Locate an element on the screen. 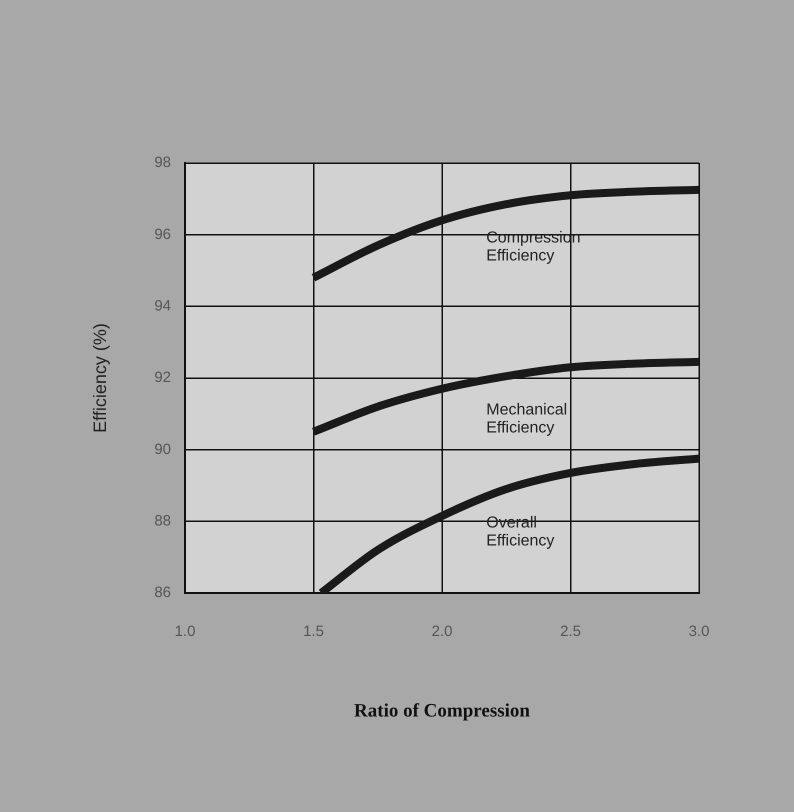  x-tick-label: 1.5 is located at coordinates (313, 631).